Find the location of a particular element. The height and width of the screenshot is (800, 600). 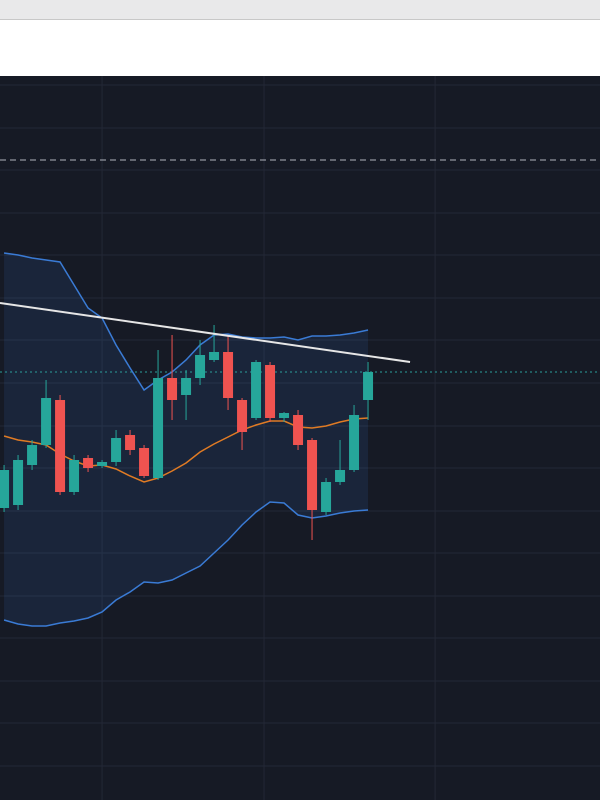

trendline is located at coordinates (205, 332).